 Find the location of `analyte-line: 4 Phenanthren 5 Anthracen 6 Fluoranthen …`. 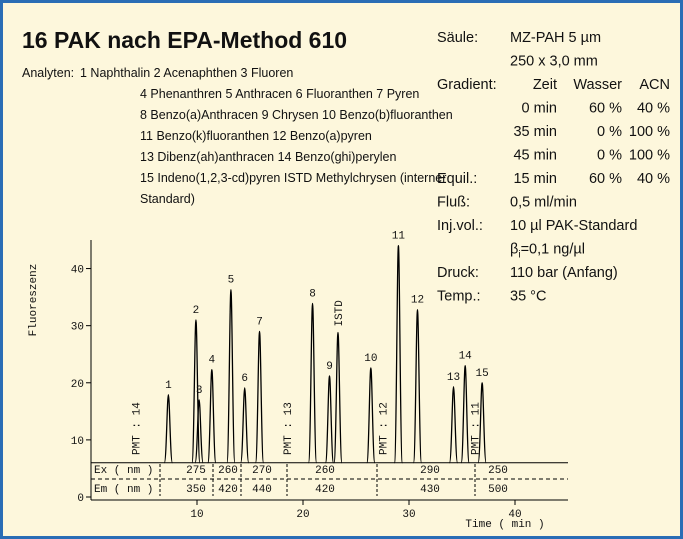

analyte-line: 4 Phenanthren 5 Anthracen 6 Fluoranthen … is located at coordinates (279, 94).